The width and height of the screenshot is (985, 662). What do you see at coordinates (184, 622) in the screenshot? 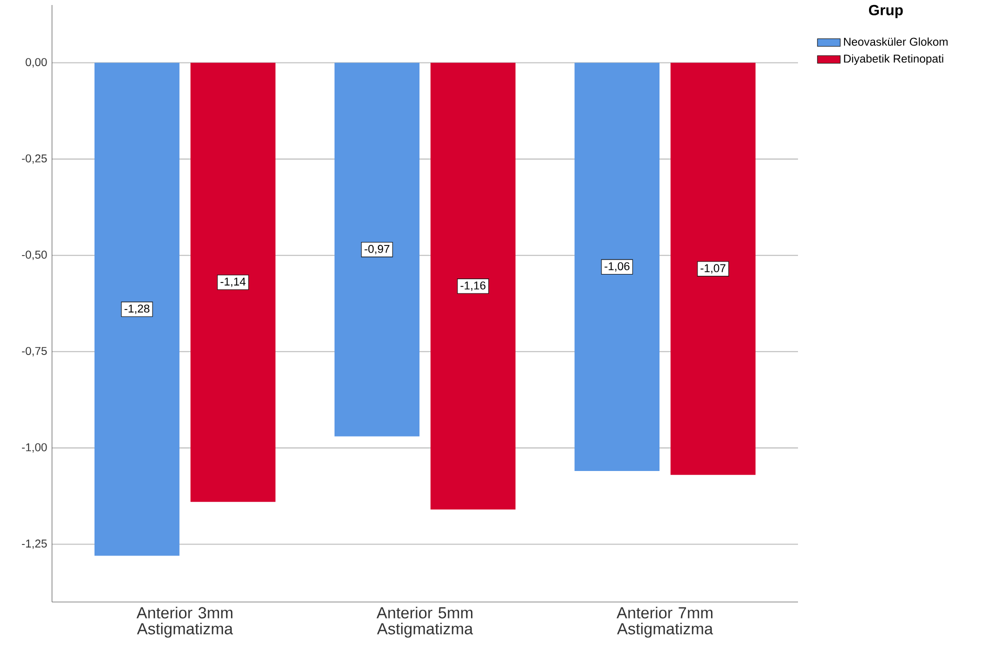
I see `x-tick-label: Anterior 3mm Astigmatizma` at bounding box center [184, 622].